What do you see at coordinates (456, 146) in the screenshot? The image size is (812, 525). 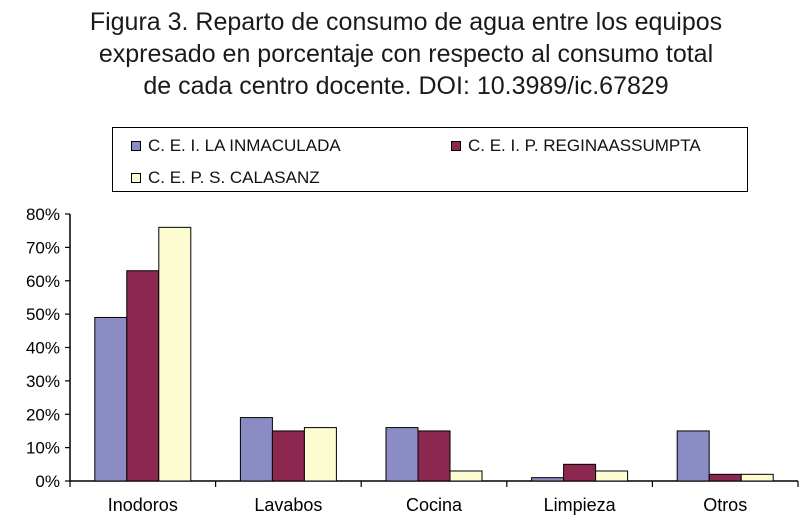 I see `legend-swatch-regina-assumpta` at bounding box center [456, 146].